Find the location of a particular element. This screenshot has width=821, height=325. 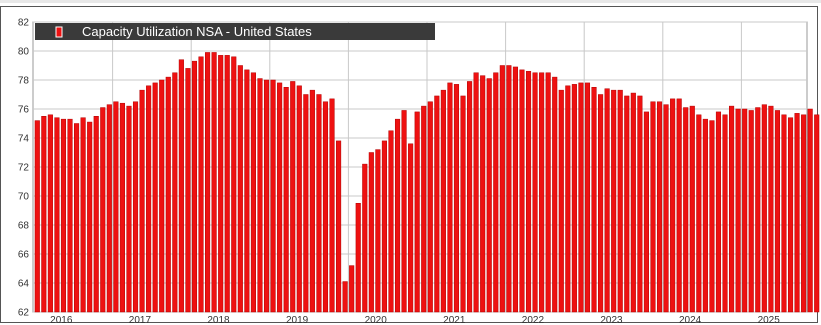

legend-label: Capacity Utilization NSA - United States is located at coordinates (197, 31).